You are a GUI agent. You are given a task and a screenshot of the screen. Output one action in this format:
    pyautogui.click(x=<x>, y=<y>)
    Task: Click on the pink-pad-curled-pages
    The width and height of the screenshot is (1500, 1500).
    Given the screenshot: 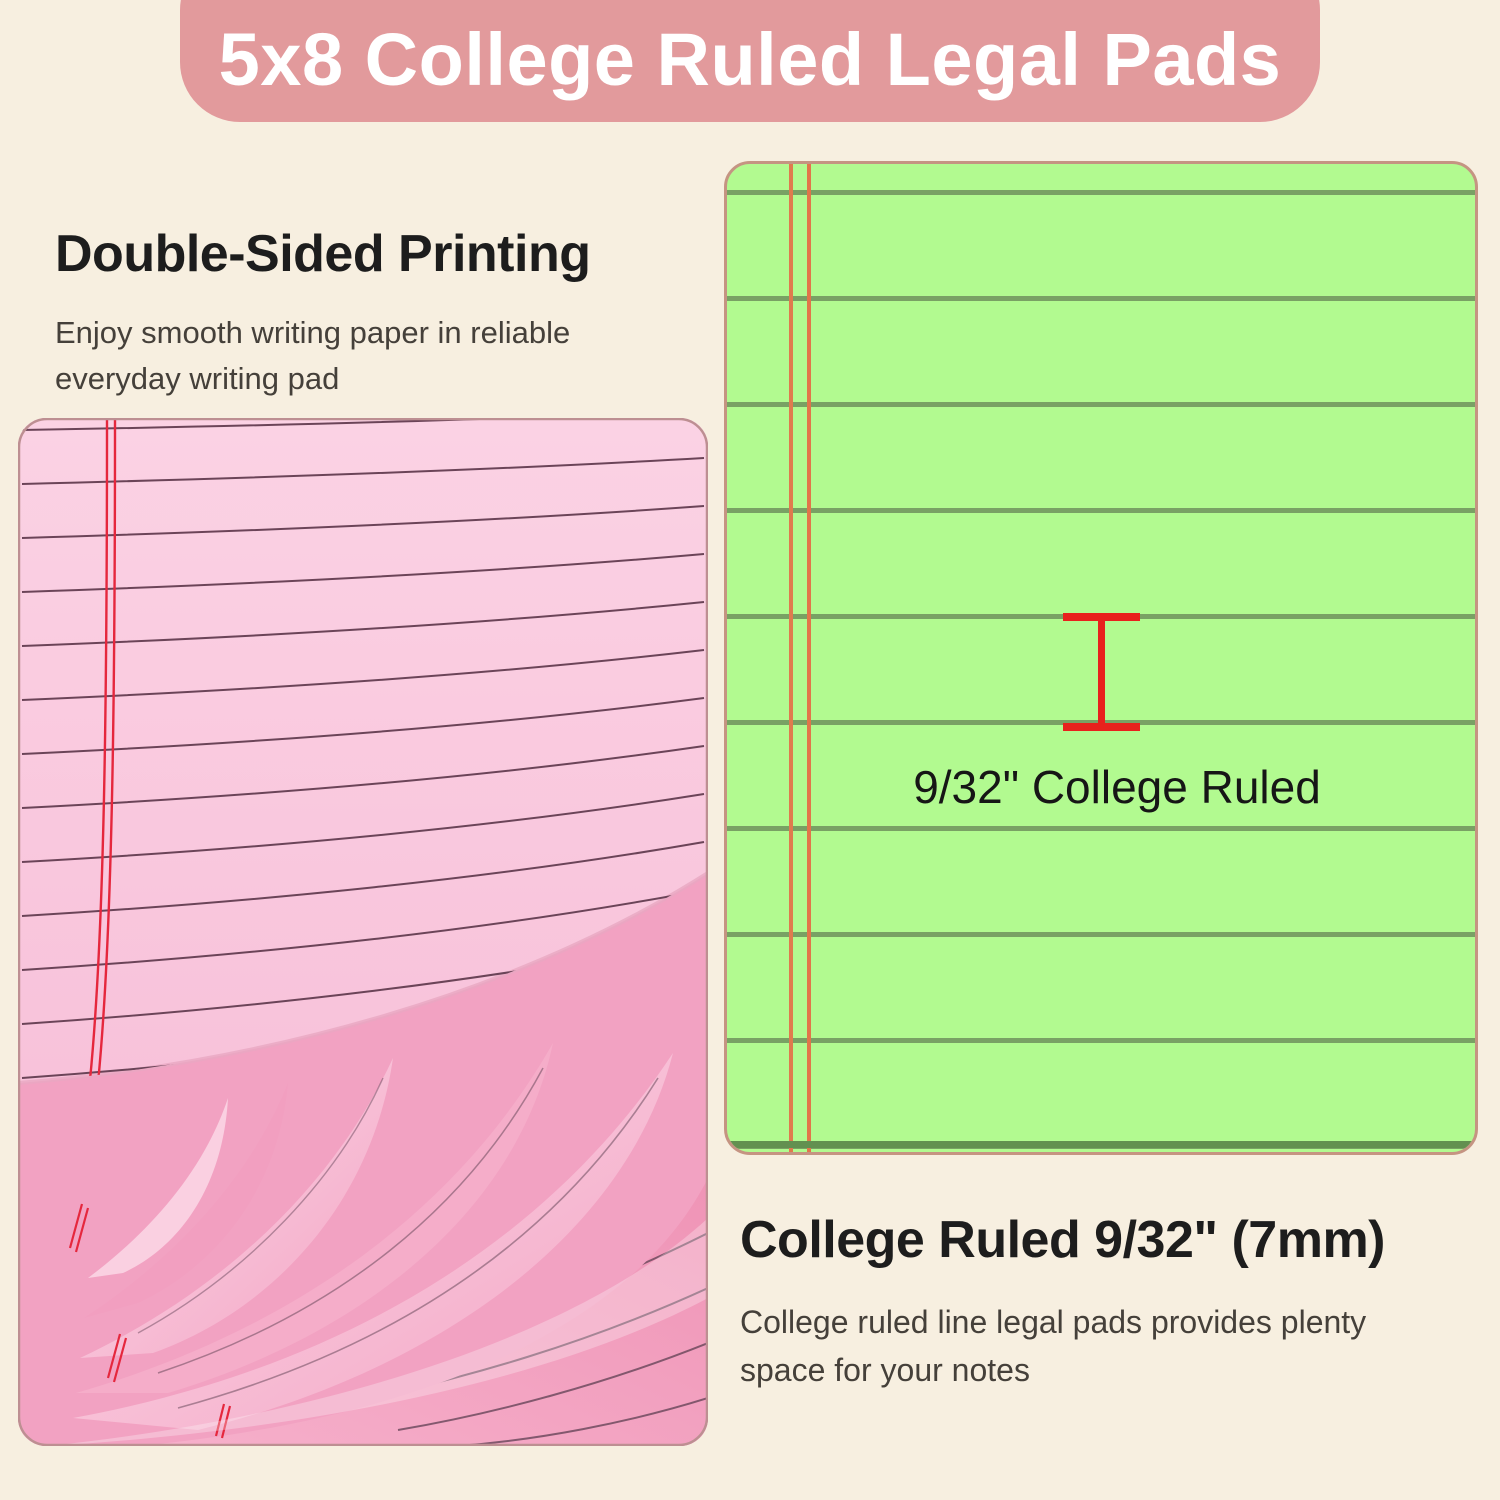 What is the action you would take?
    pyautogui.click(x=390, y=1244)
    